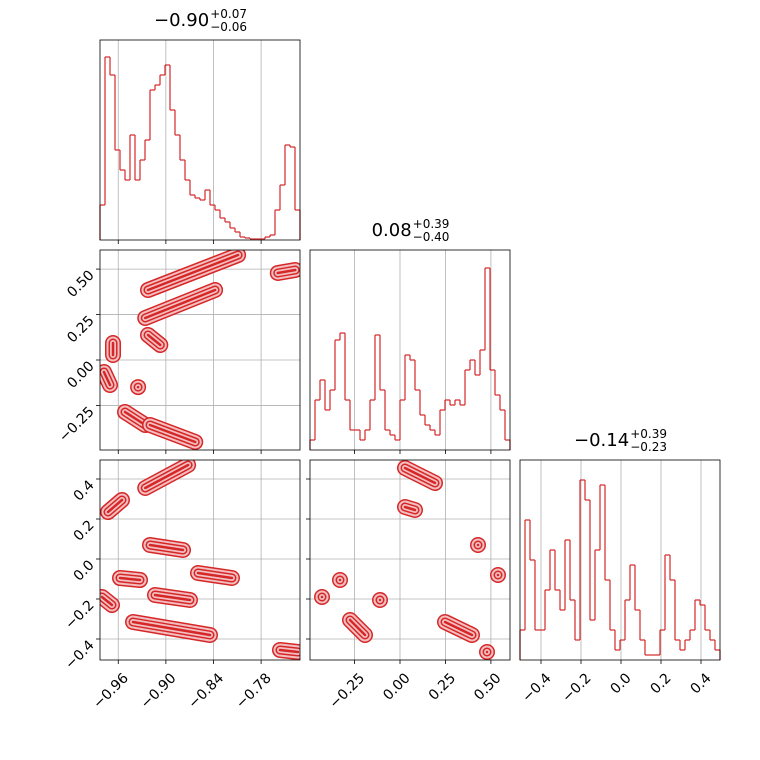  Describe the element at coordinates (80, 283) in the screenshot. I see `y-tick-label: 0.50` at that location.